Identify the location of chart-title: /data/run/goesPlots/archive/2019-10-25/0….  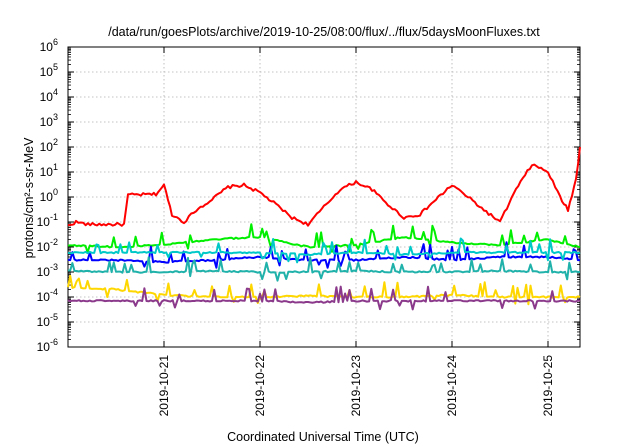
(324, 32).